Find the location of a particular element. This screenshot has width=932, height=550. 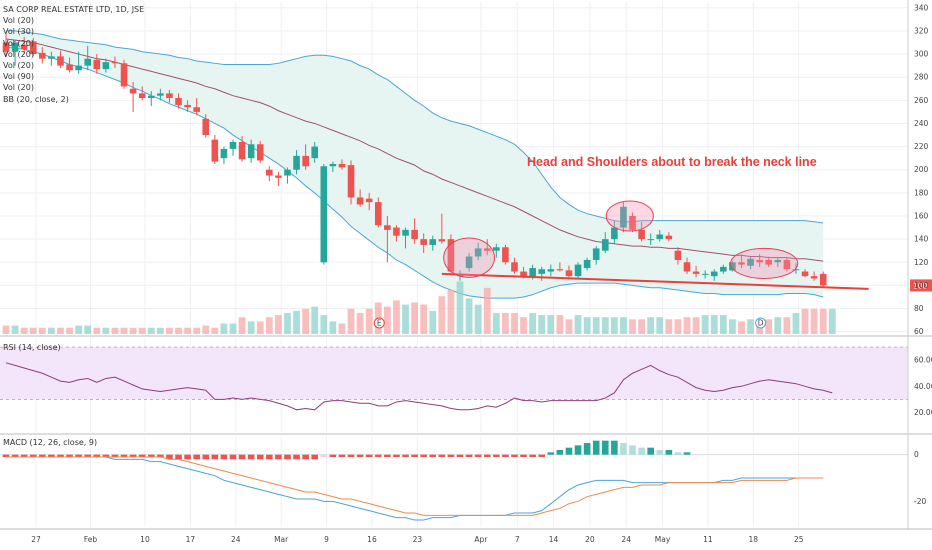

rsi-line is located at coordinates (419, 386).